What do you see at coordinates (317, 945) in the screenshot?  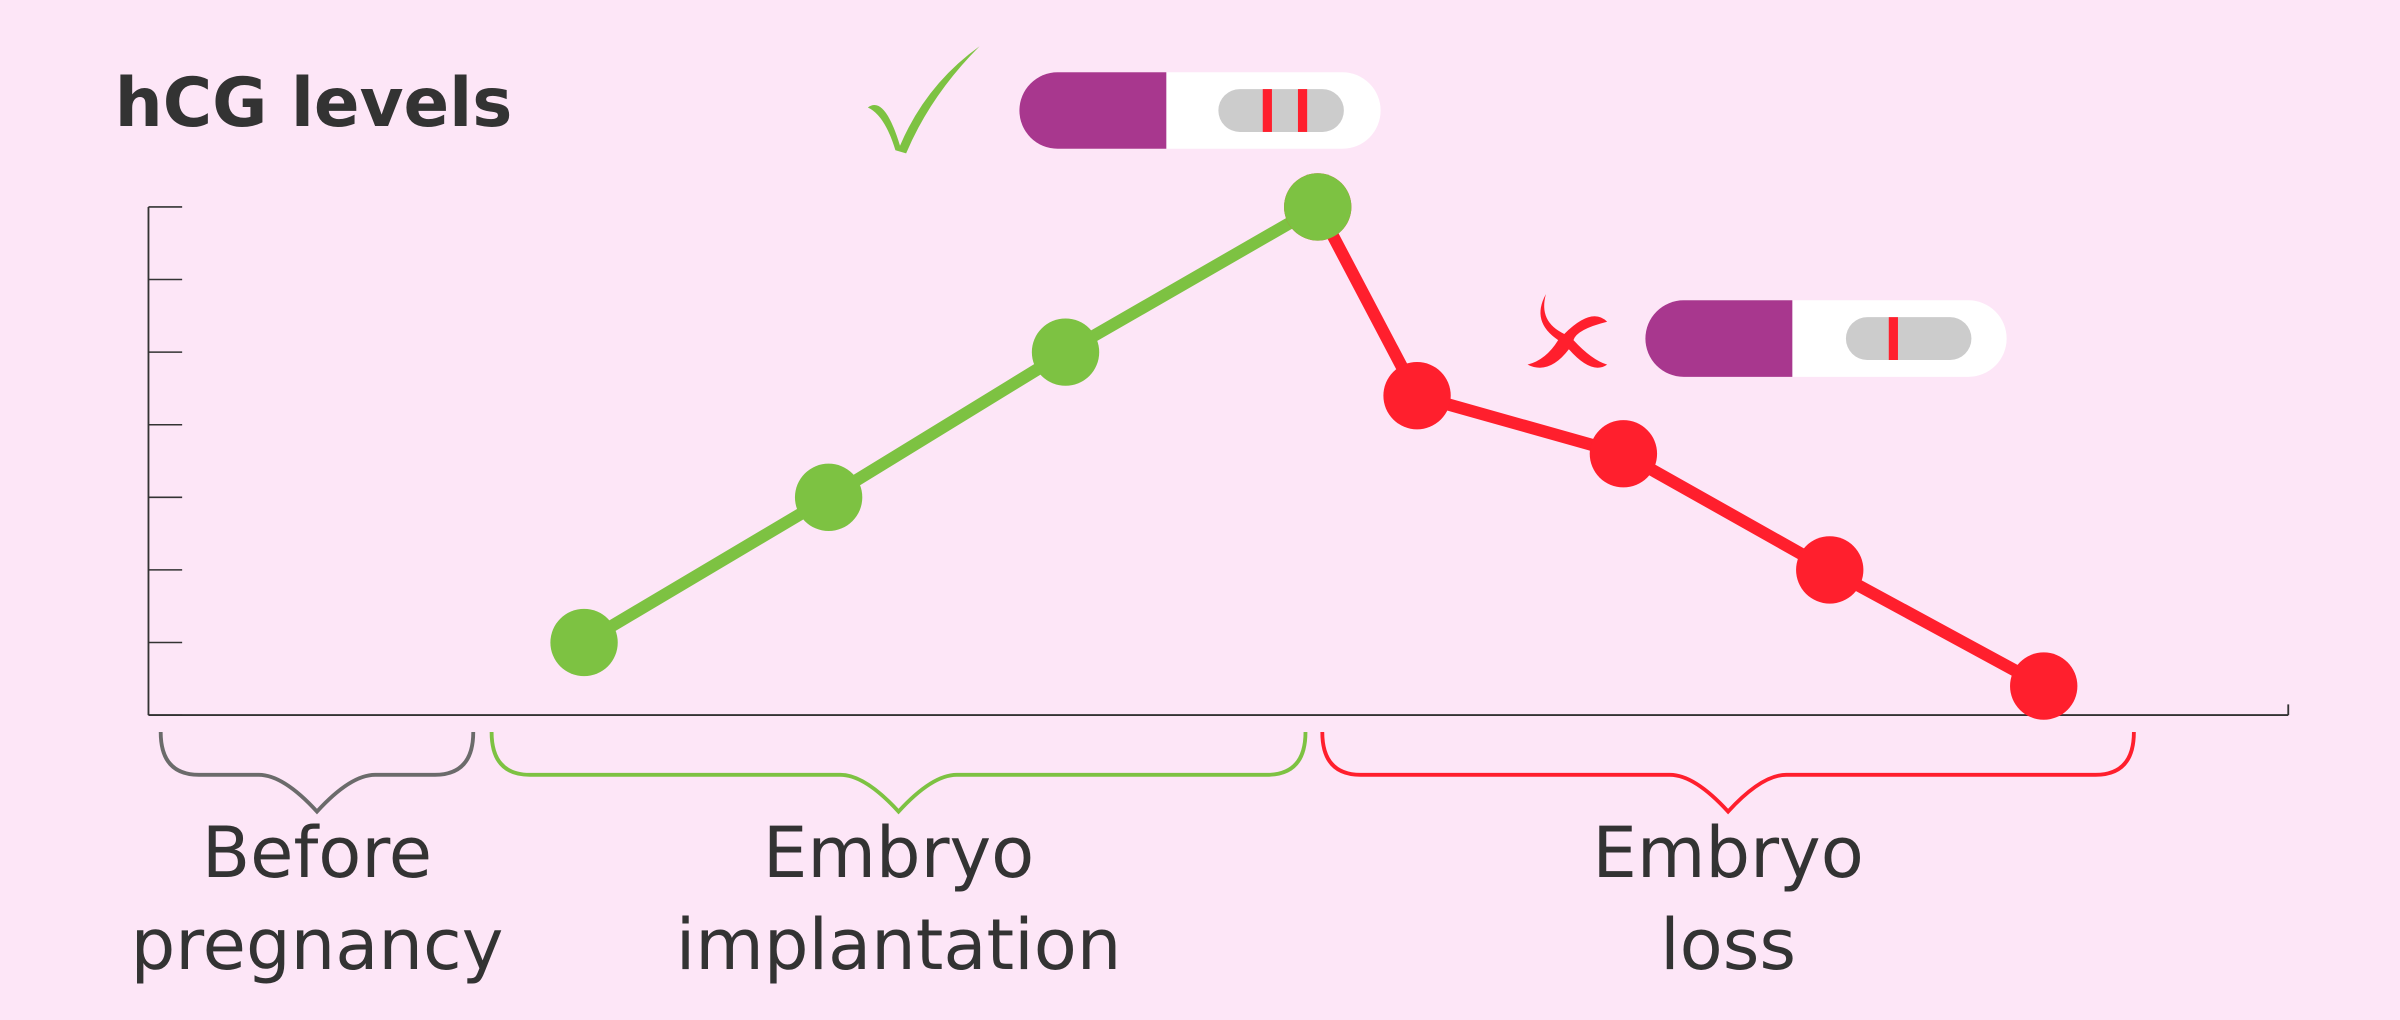 I see `region-label: pregnancy` at bounding box center [317, 945].